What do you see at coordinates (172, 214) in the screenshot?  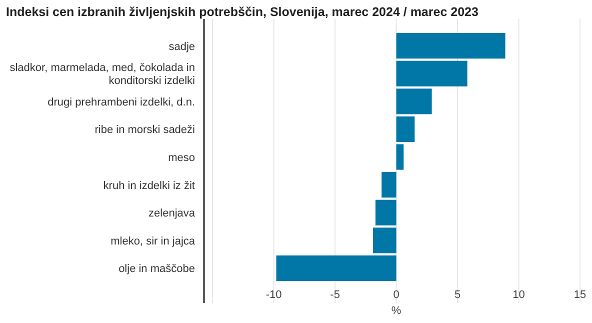 I see `y-tick-label: zelenjava` at bounding box center [172, 214].